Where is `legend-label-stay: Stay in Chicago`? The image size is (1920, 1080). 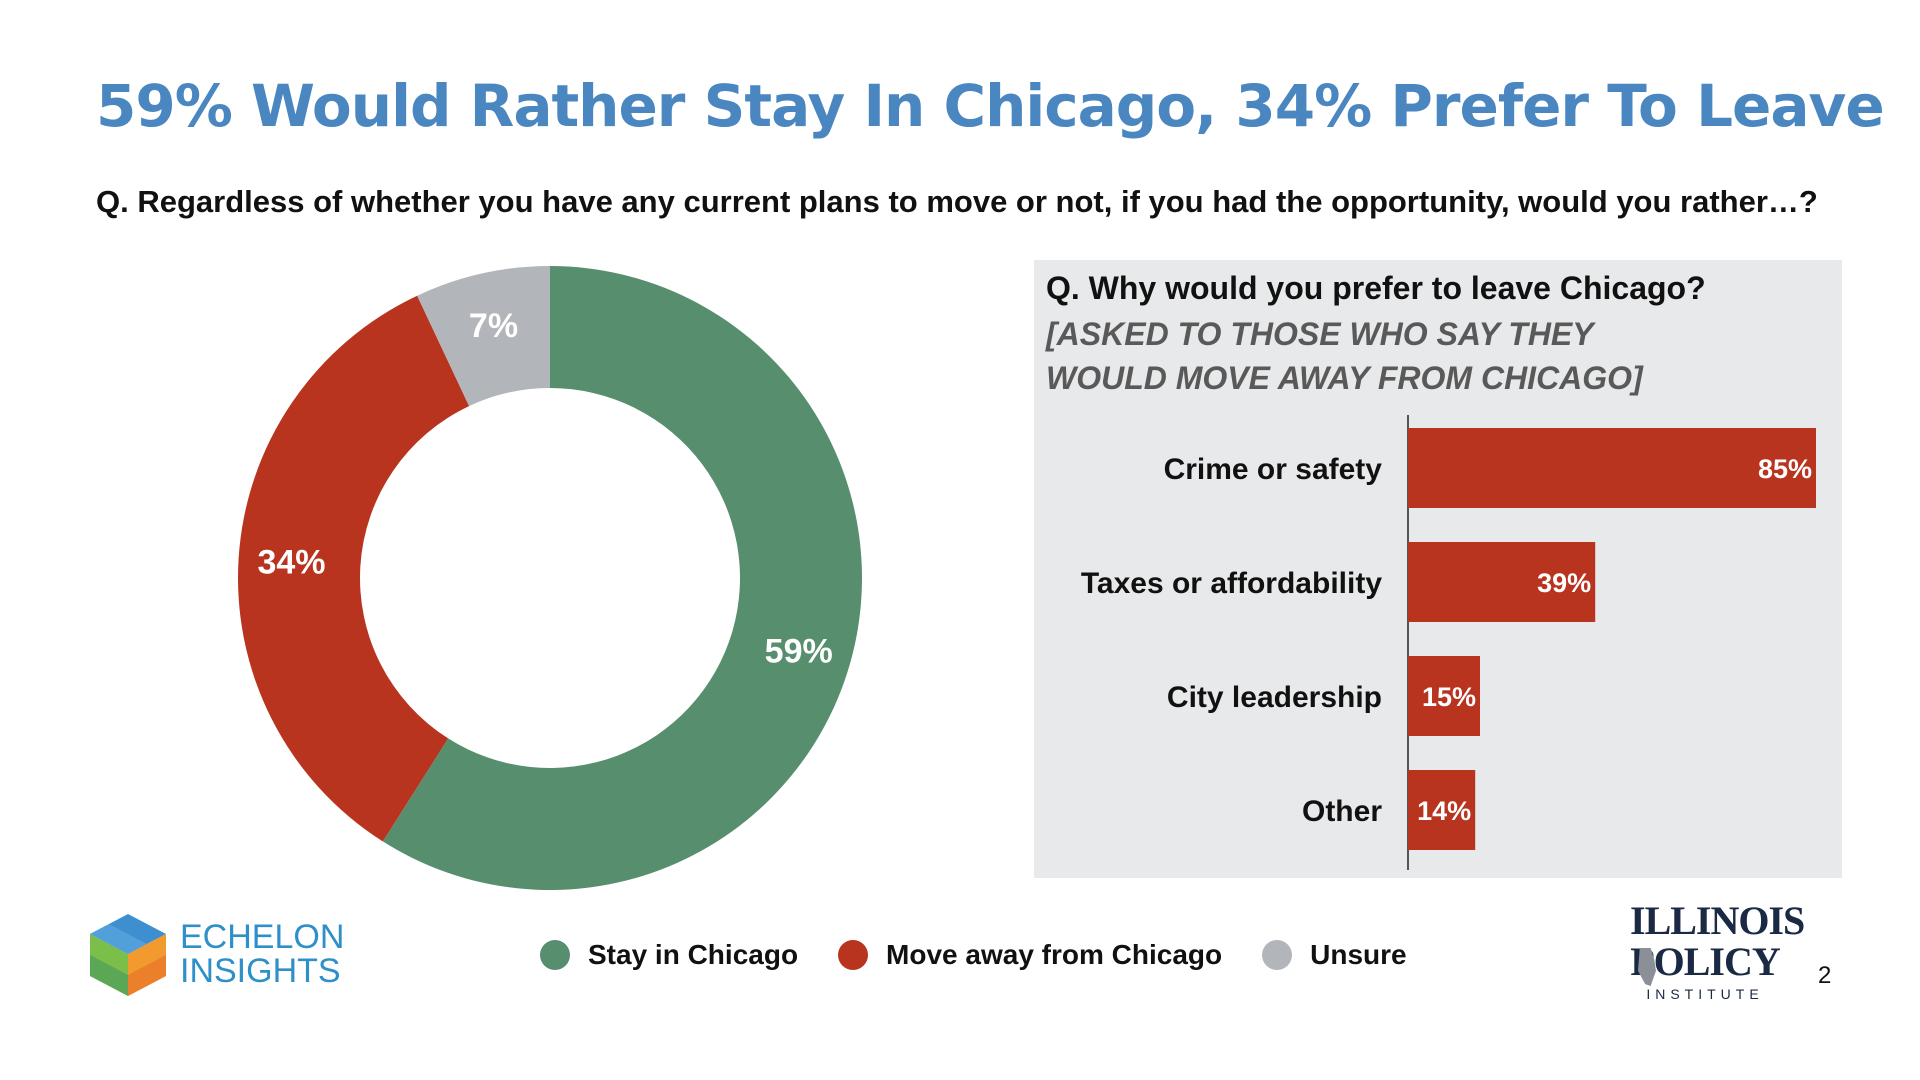 legend-label-stay: Stay in Chicago is located at coordinates (693, 954).